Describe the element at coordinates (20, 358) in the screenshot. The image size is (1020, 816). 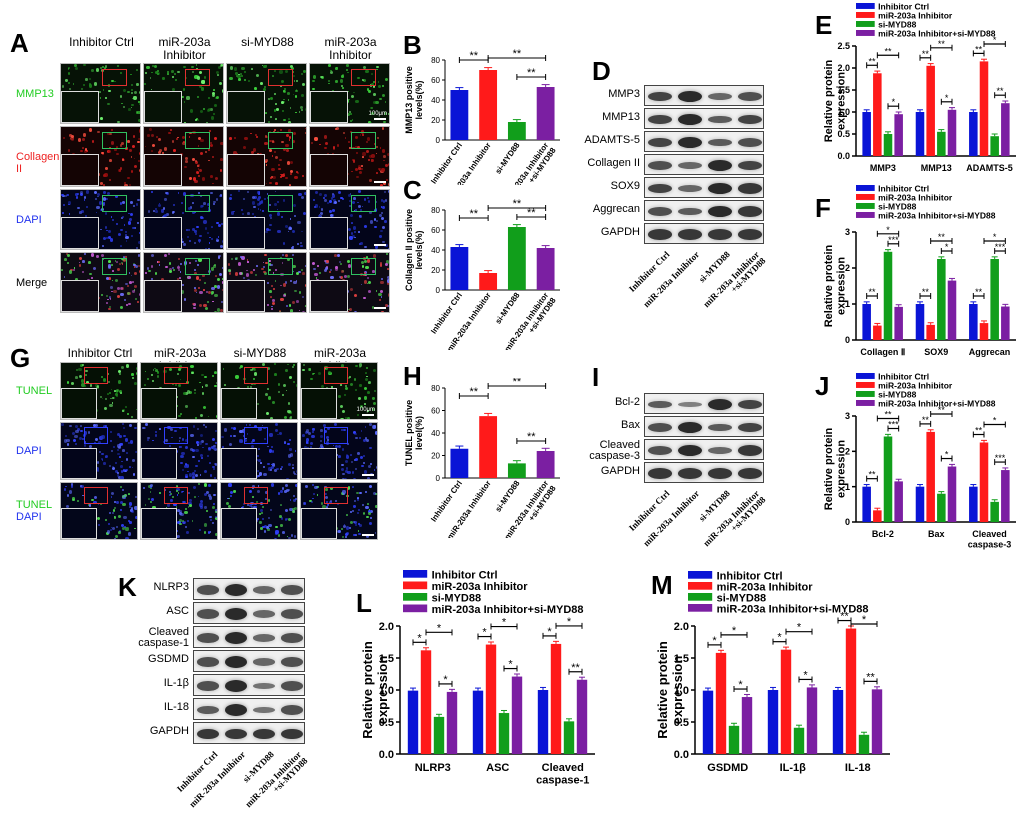
I see `panel-letter-g: G` at that location.